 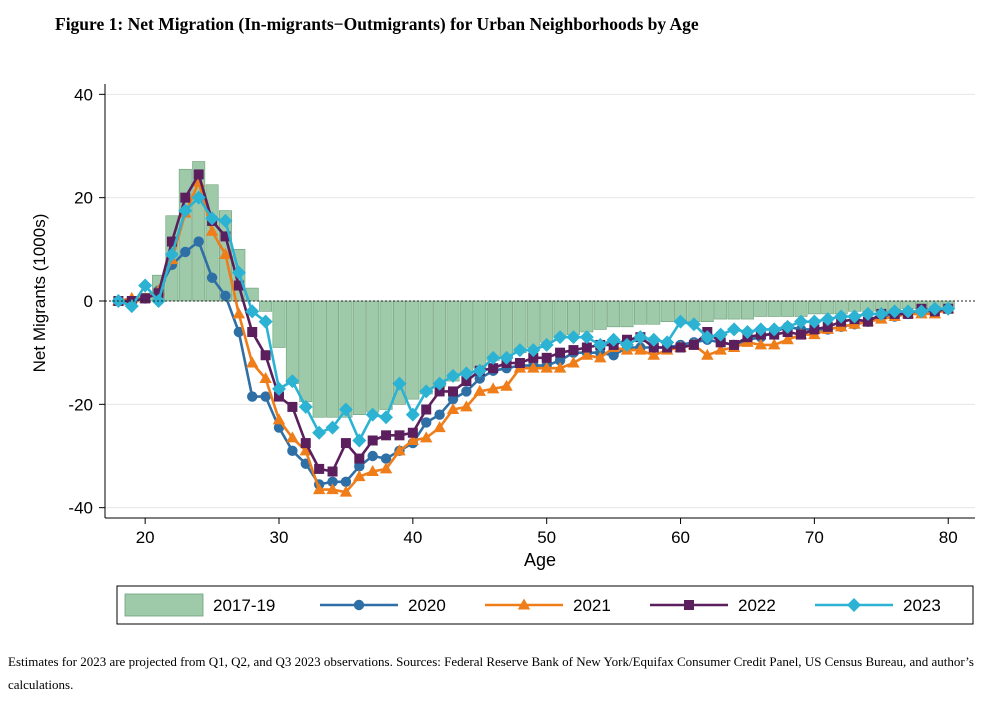 I want to click on y-tick-label: 40, so click(x=83, y=94).